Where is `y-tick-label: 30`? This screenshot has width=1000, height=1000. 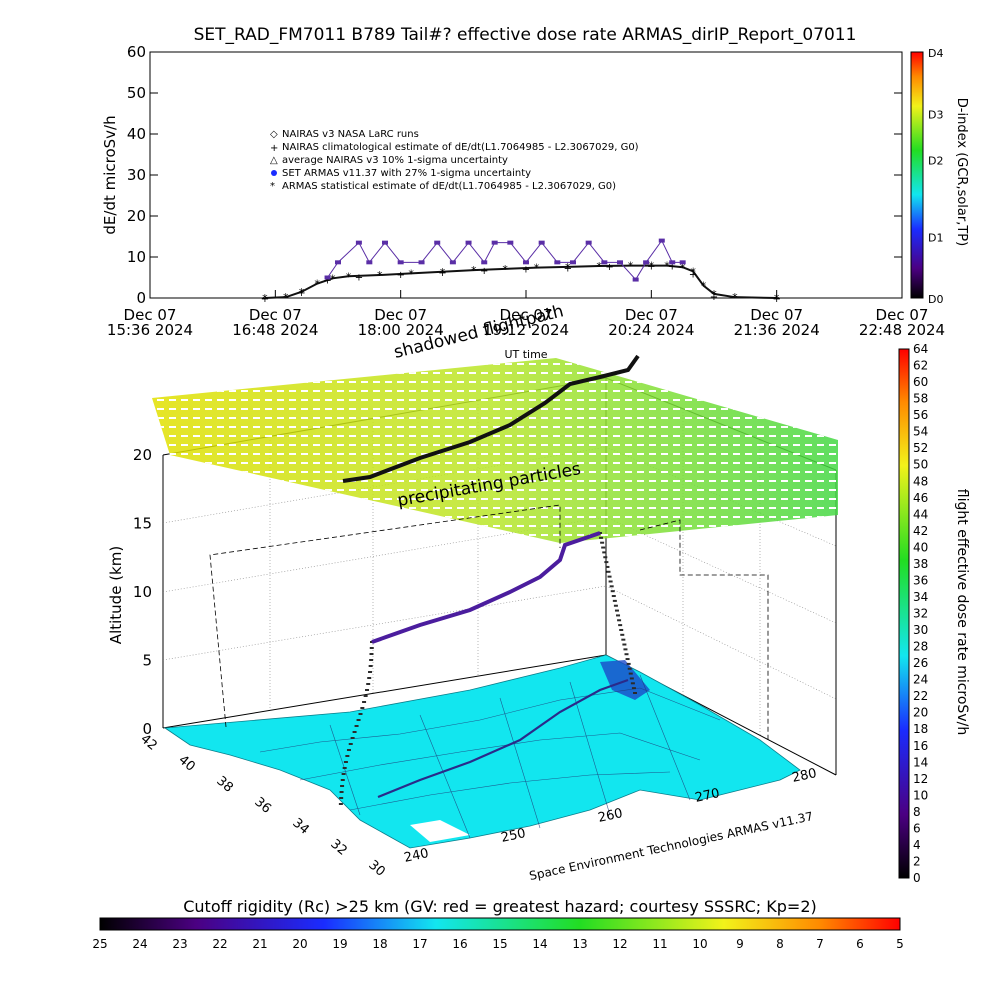
y-tick-label: 30 is located at coordinates (136, 175).